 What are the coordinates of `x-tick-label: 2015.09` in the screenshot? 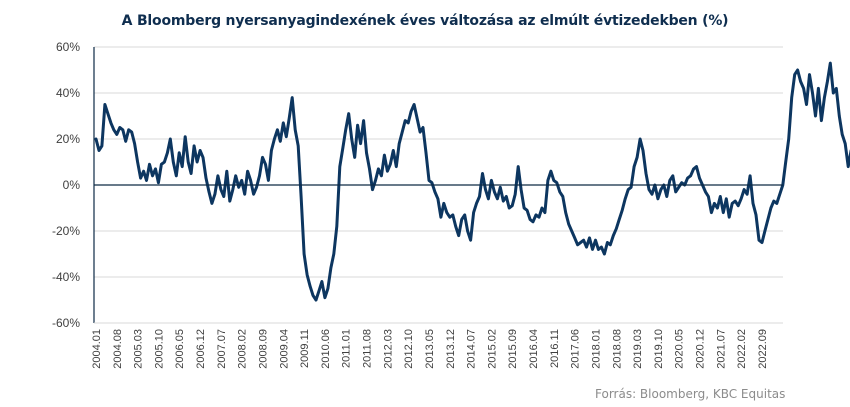 It's located at (513, 349).